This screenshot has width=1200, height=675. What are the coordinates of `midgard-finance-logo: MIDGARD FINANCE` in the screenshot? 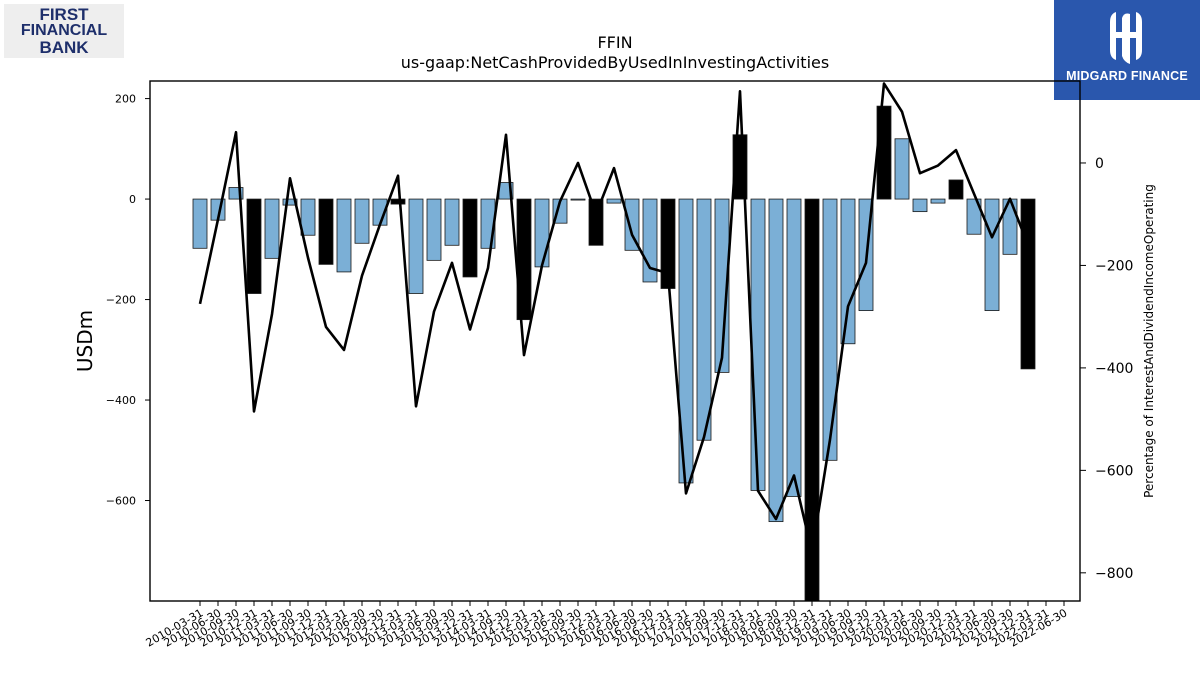 It's located at (1127, 50).